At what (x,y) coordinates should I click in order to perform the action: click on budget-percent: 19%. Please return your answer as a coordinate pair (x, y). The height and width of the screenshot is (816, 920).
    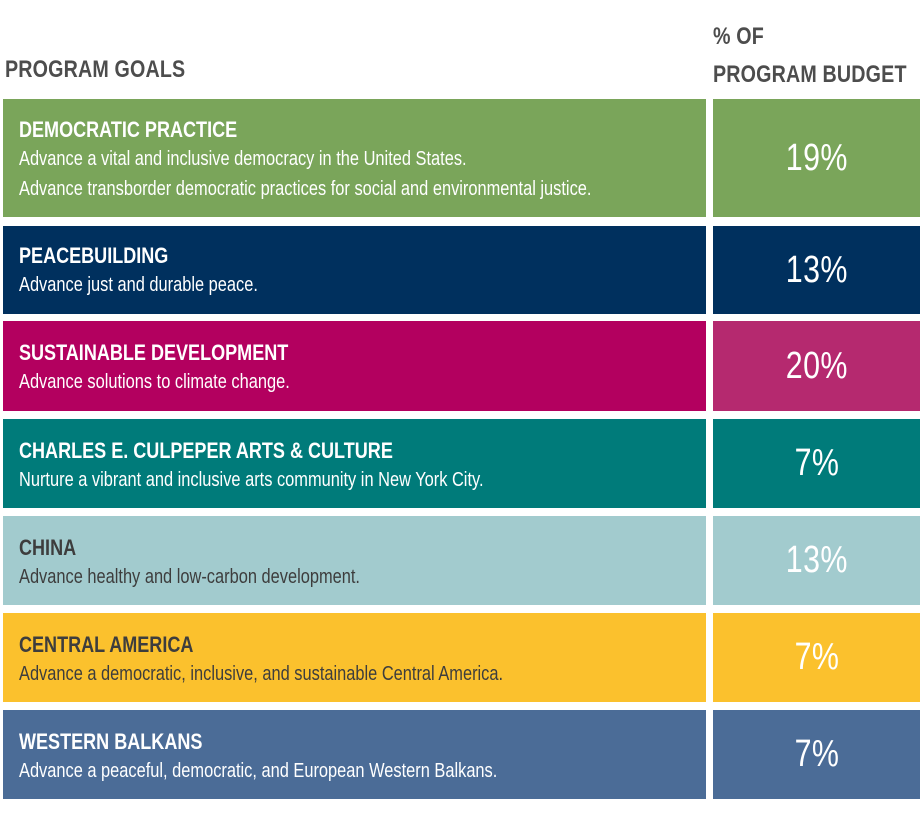
    Looking at the image, I should click on (816, 157).